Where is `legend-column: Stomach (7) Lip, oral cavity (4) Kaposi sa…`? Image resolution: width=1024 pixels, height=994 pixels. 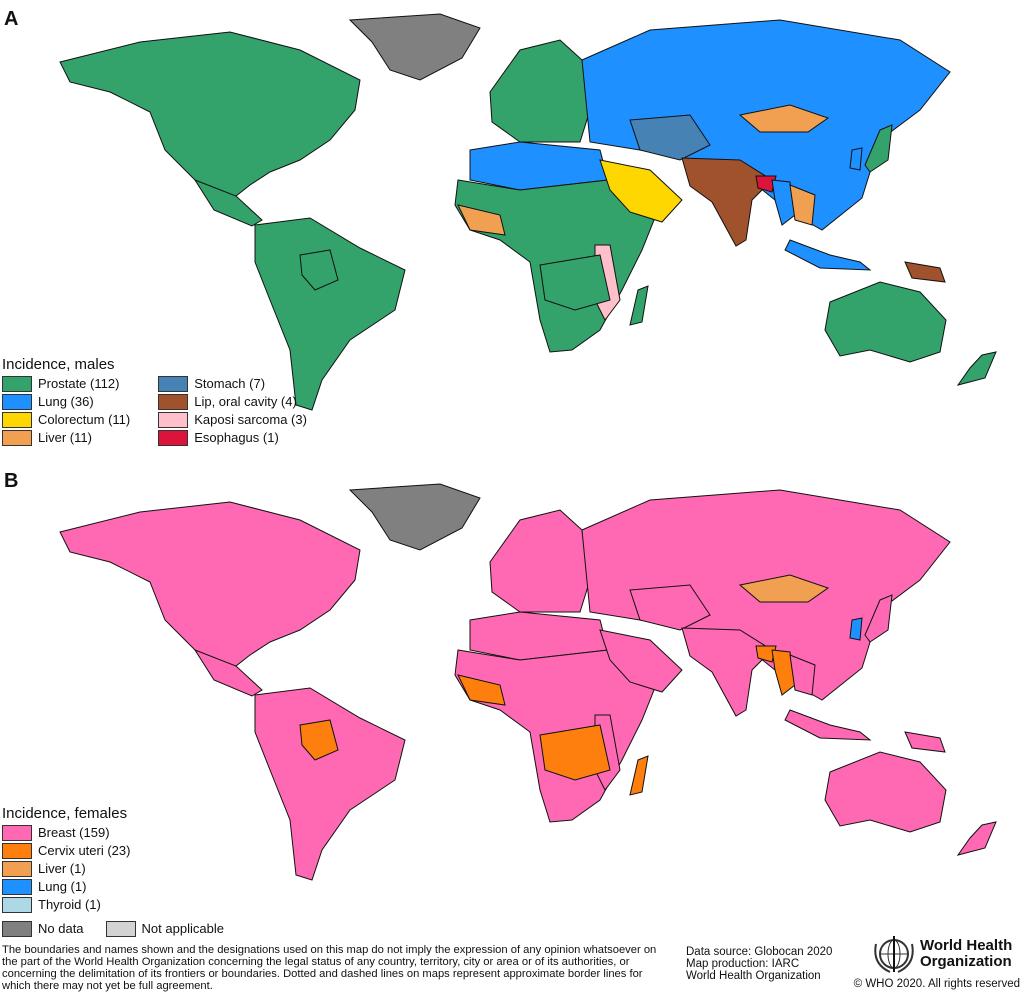
legend-column: Stomach (7) Lip, oral cavity (4) Kaposi sa… is located at coordinates (232, 411).